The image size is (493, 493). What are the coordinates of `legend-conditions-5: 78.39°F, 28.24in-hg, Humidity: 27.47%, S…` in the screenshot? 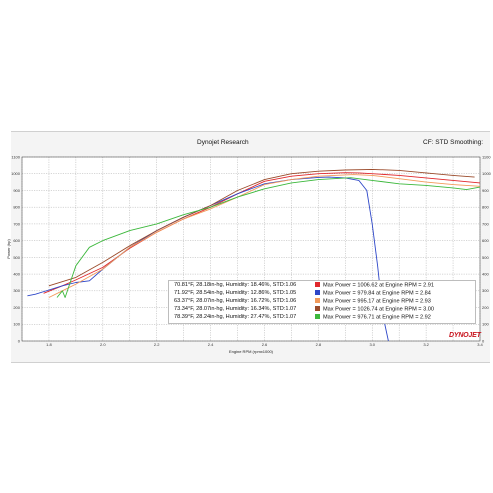 It's located at (235, 317).